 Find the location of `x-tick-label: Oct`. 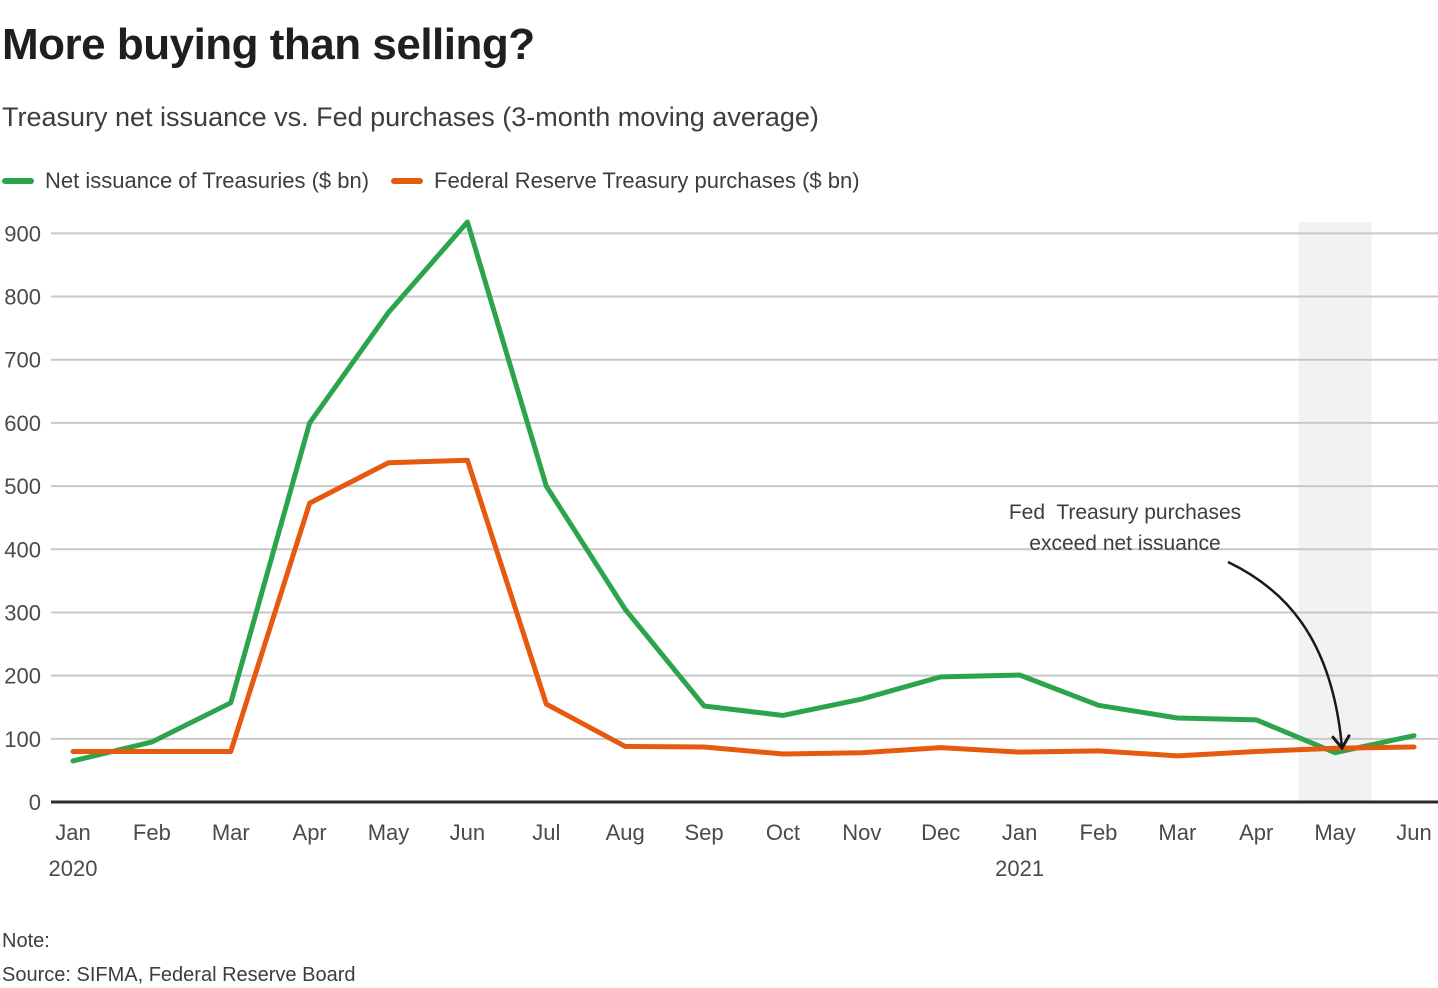

x-tick-label: Oct is located at coordinates (783, 832).